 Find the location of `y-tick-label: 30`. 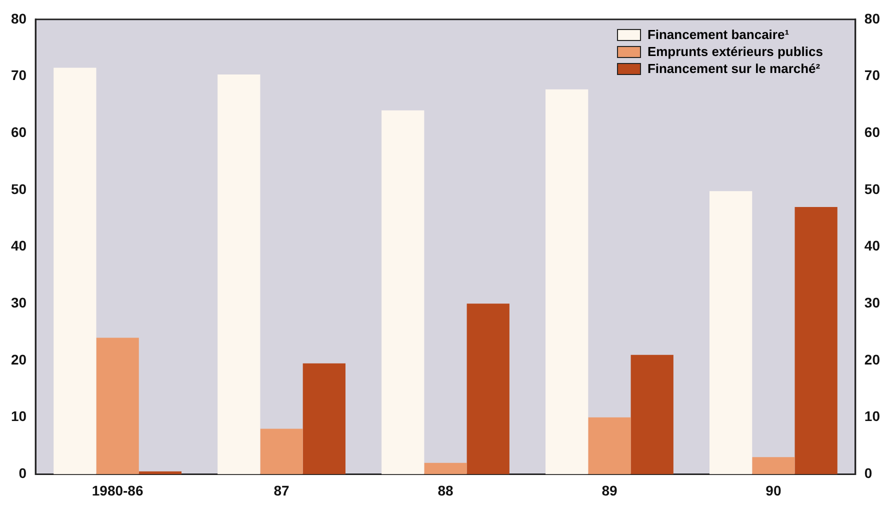

y-tick-label: 30 is located at coordinates (18, 302).